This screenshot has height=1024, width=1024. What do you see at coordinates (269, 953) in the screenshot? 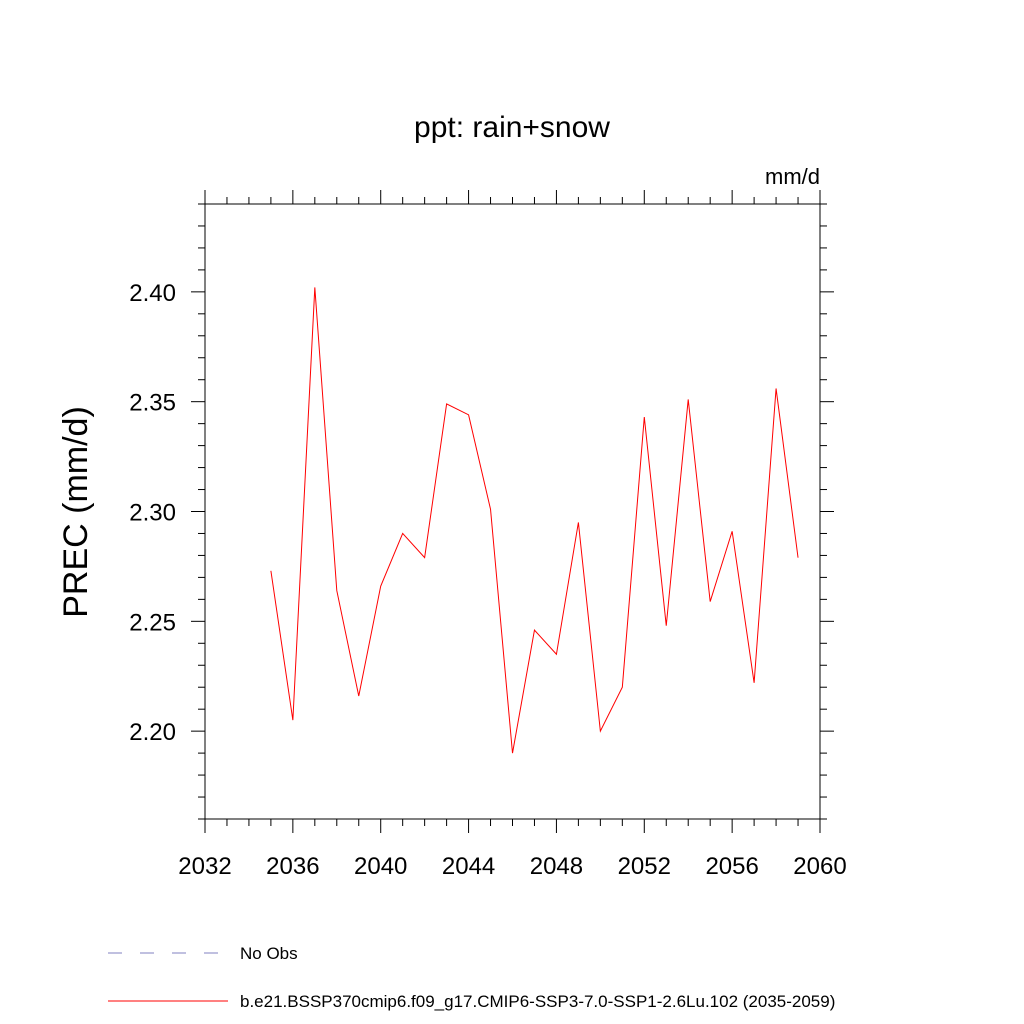
I see `legend-no-obs-label: No Obs` at bounding box center [269, 953].